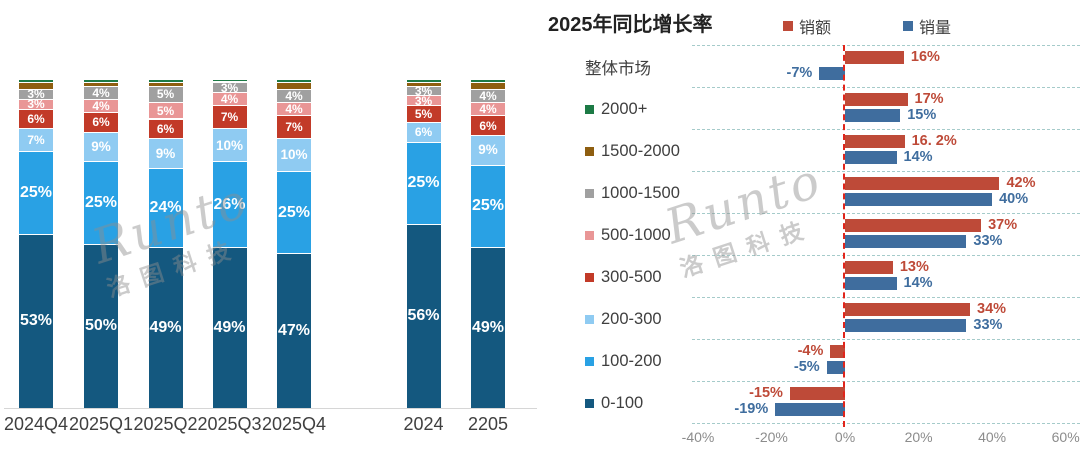 This screenshot has width=1080, height=451. I want to click on row-category-text: 0-100, so click(622, 402).